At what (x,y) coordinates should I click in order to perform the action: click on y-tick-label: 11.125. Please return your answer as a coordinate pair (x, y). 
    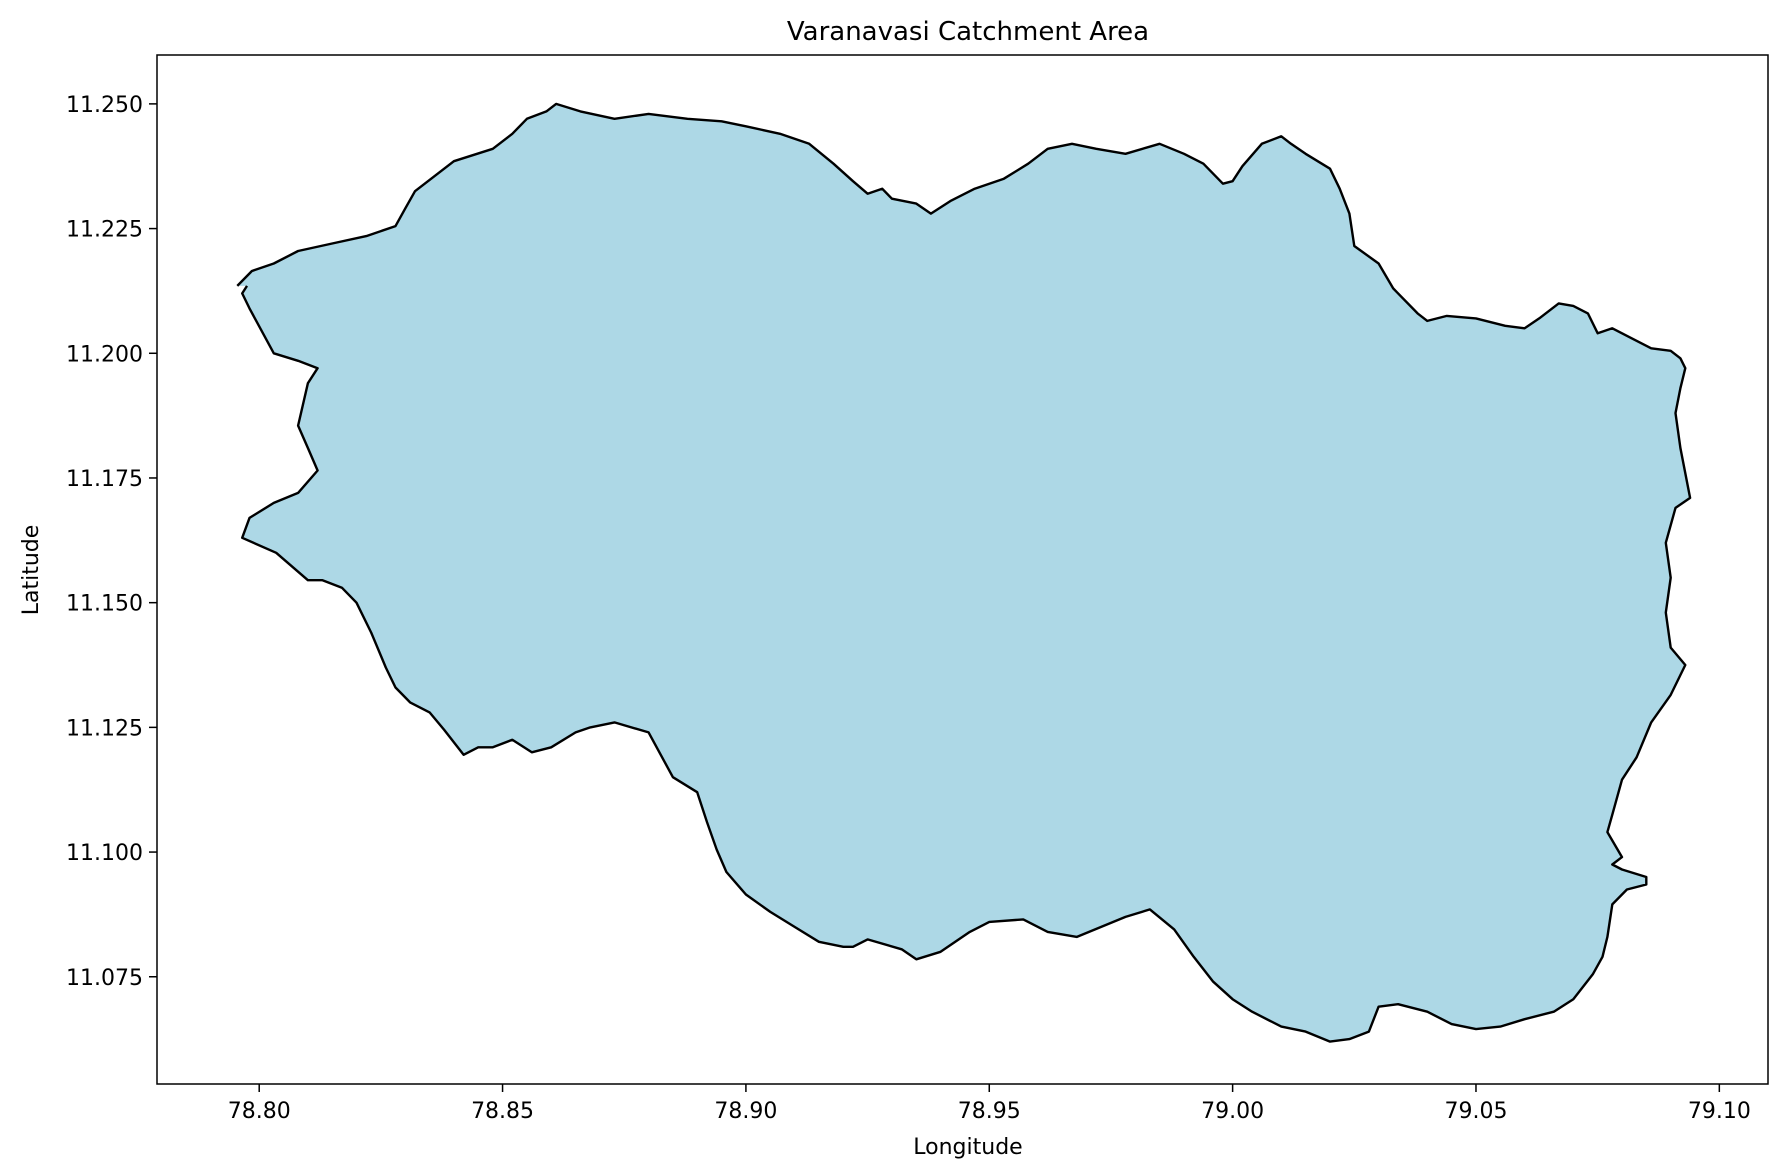
    Looking at the image, I should click on (104, 728).